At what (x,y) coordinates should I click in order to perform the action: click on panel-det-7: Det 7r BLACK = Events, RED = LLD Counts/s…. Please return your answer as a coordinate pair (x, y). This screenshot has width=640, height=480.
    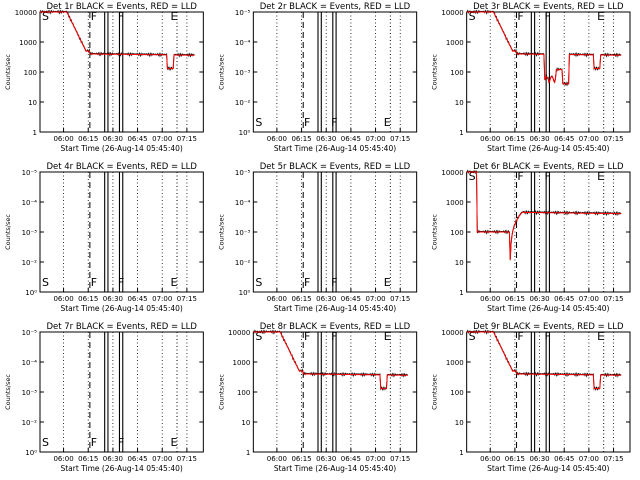
    Looking at the image, I should click on (104, 397).